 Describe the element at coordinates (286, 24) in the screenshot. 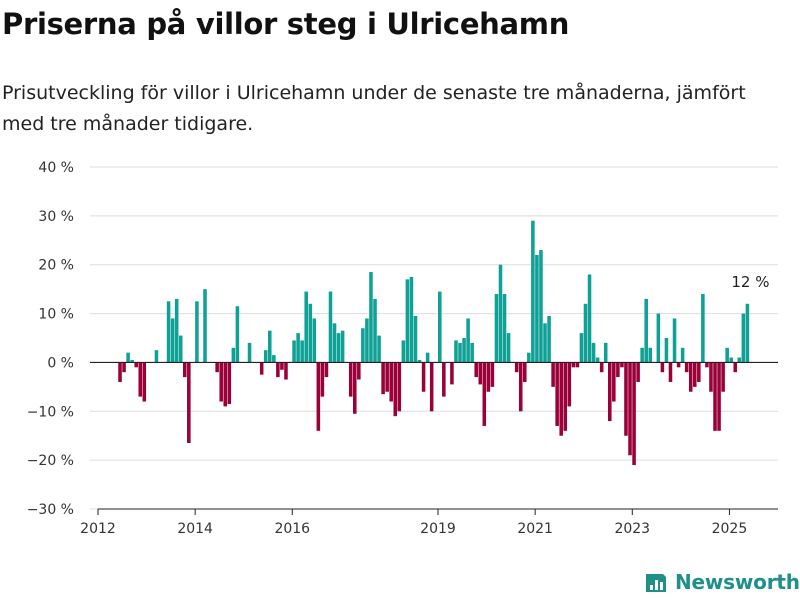

I see `chart-title: Priserna på villor steg i Ulricehamn` at that location.